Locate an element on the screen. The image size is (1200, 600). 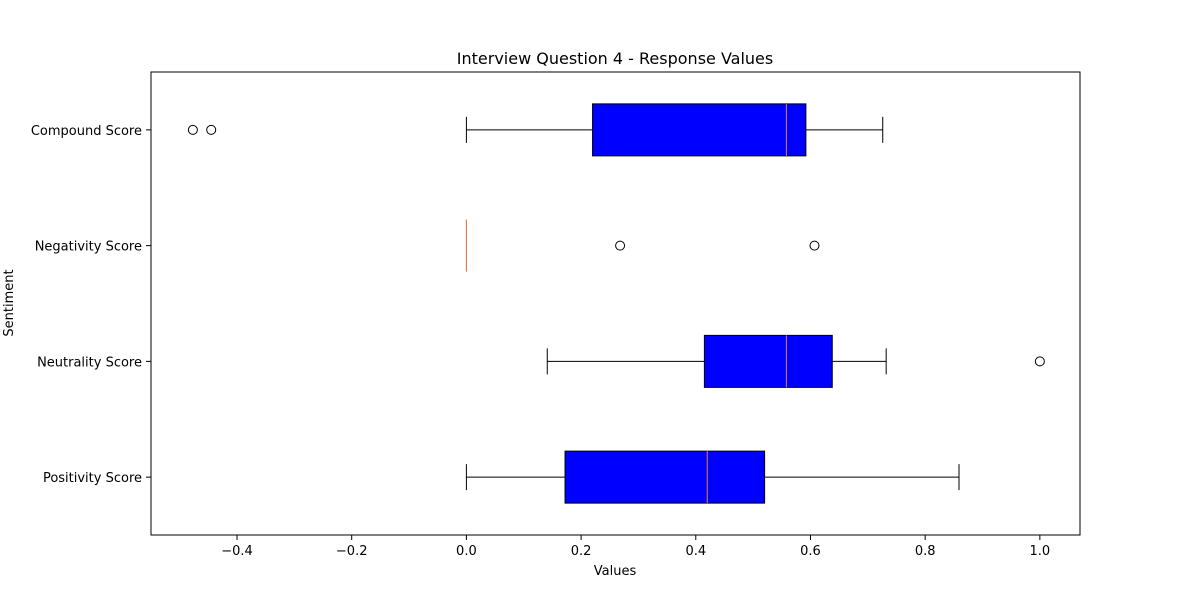
y-tick-label: Negativity Score is located at coordinates (88, 247).